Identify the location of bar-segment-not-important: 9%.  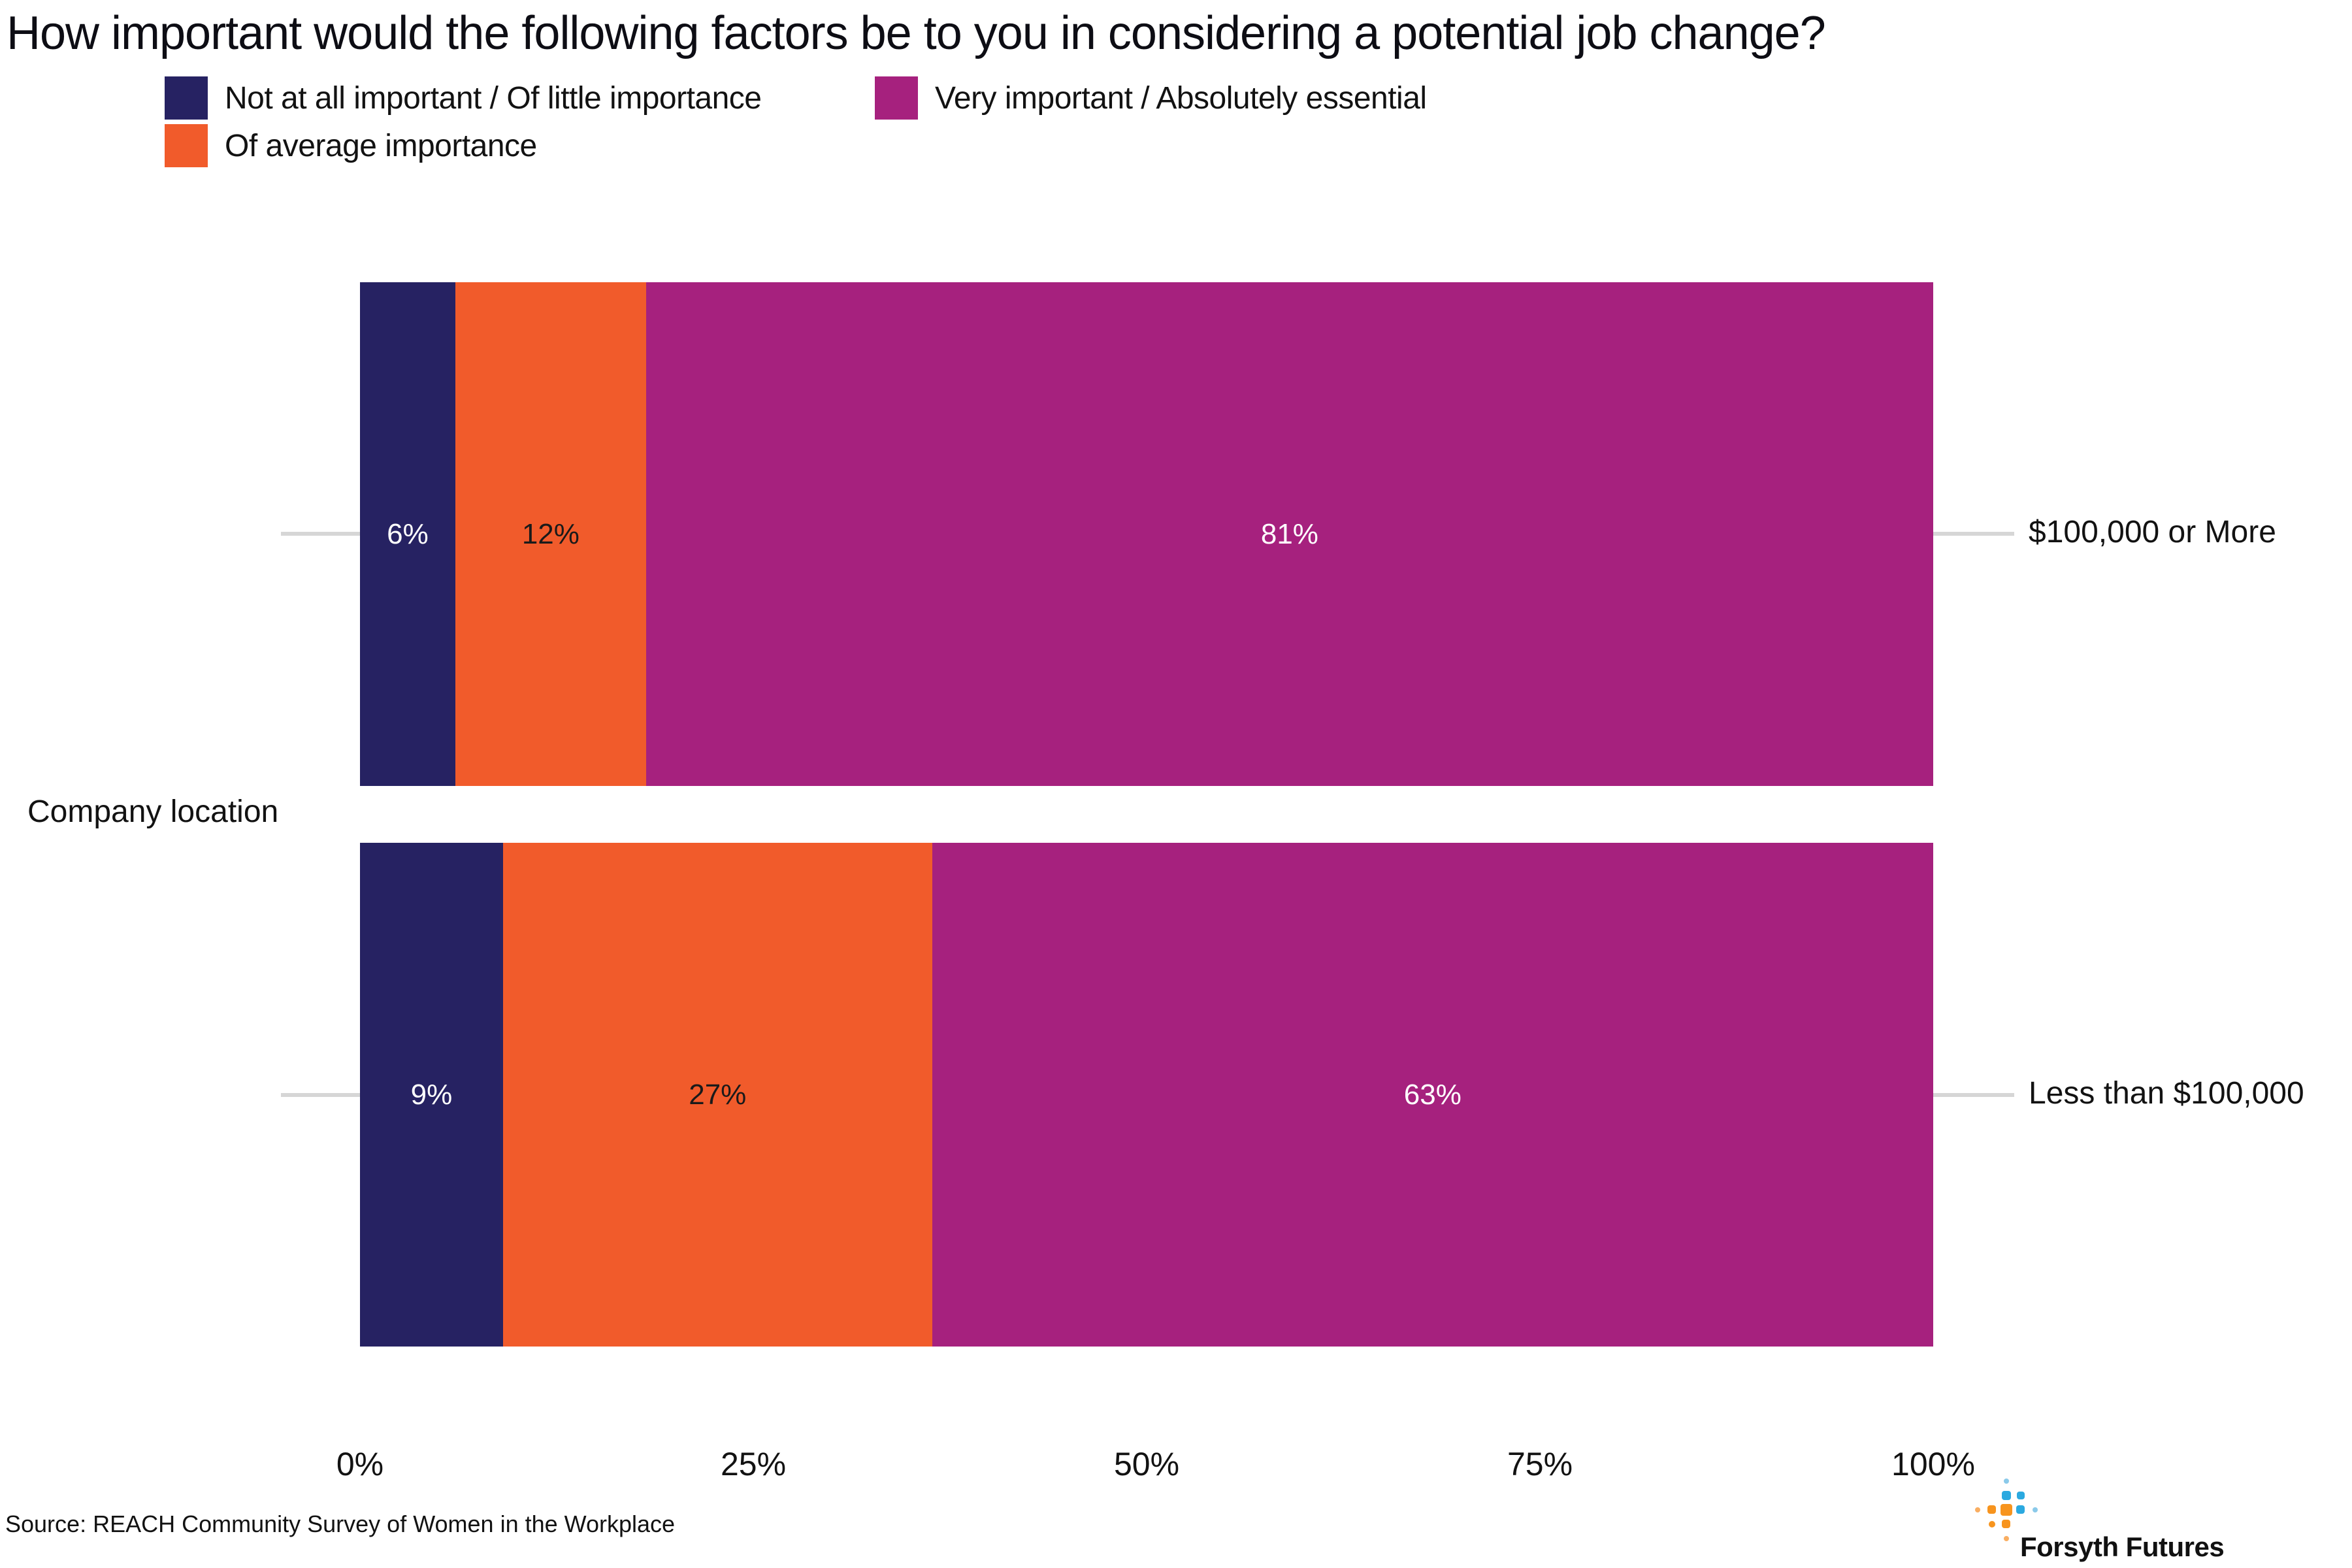
(431, 1095).